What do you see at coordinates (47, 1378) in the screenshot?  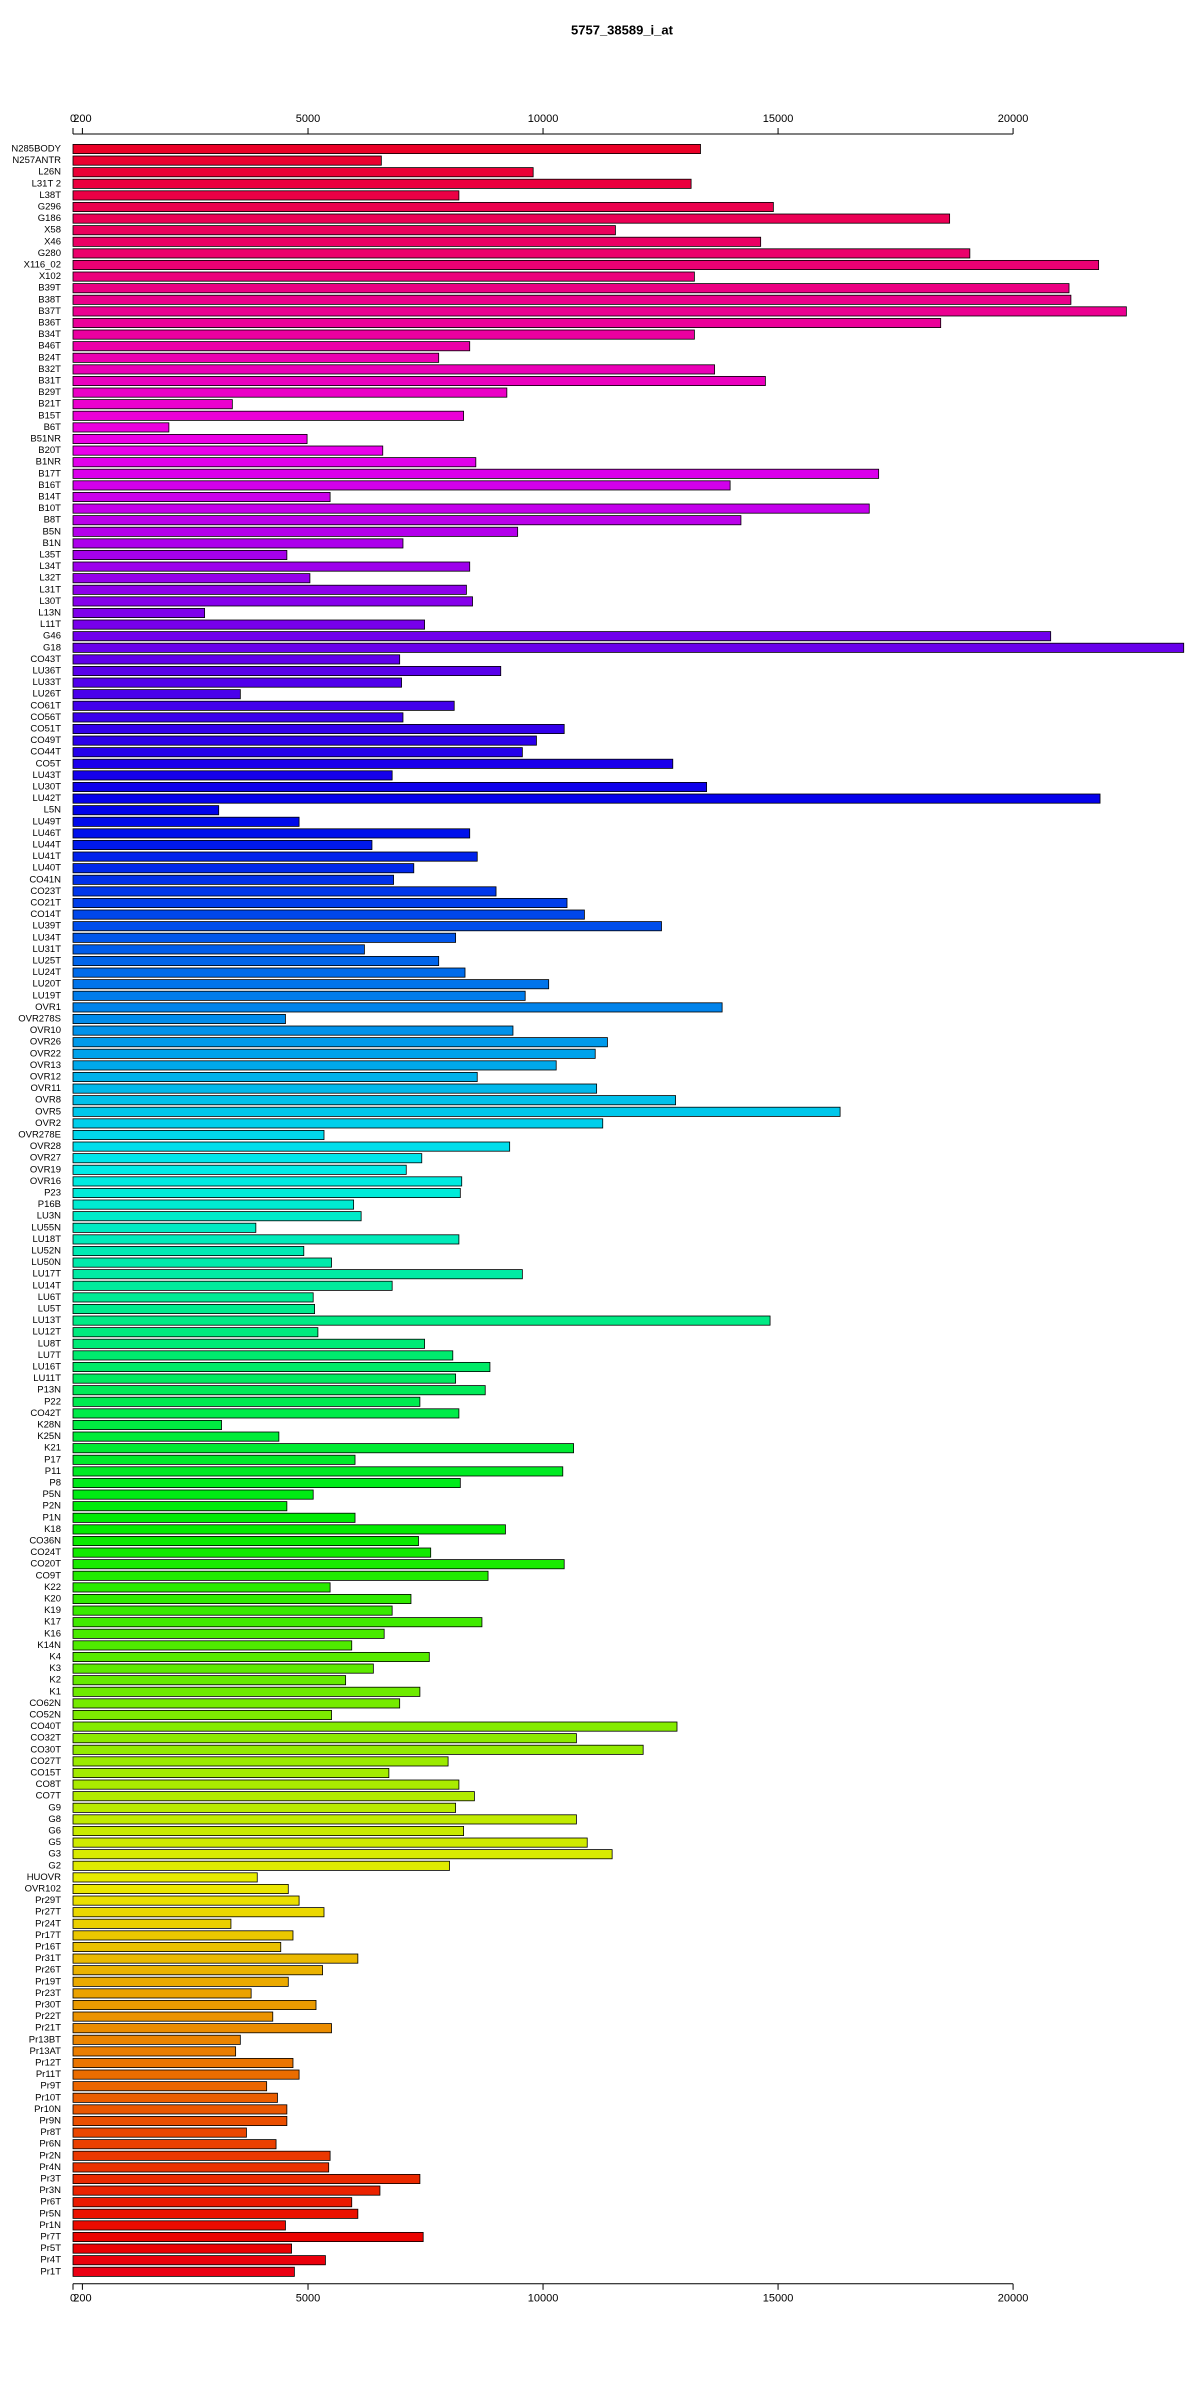 I see `y-tick-label: LU11T` at bounding box center [47, 1378].